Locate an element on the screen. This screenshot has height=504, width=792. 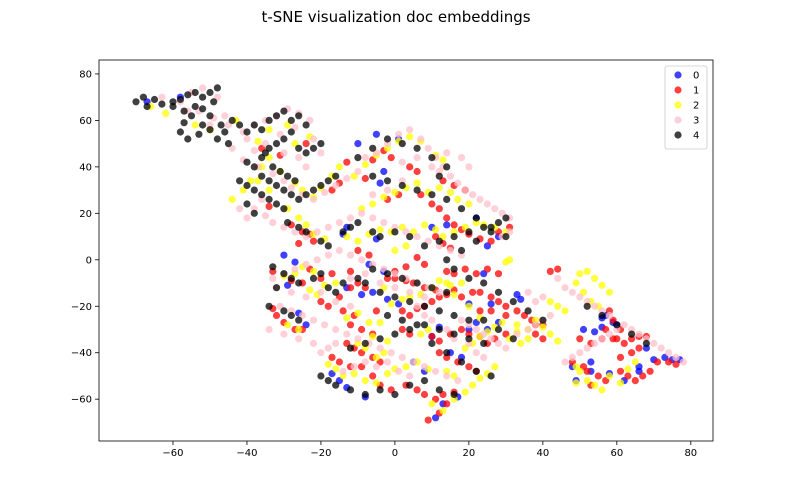
x-tick-label: 60 is located at coordinates (616, 453).